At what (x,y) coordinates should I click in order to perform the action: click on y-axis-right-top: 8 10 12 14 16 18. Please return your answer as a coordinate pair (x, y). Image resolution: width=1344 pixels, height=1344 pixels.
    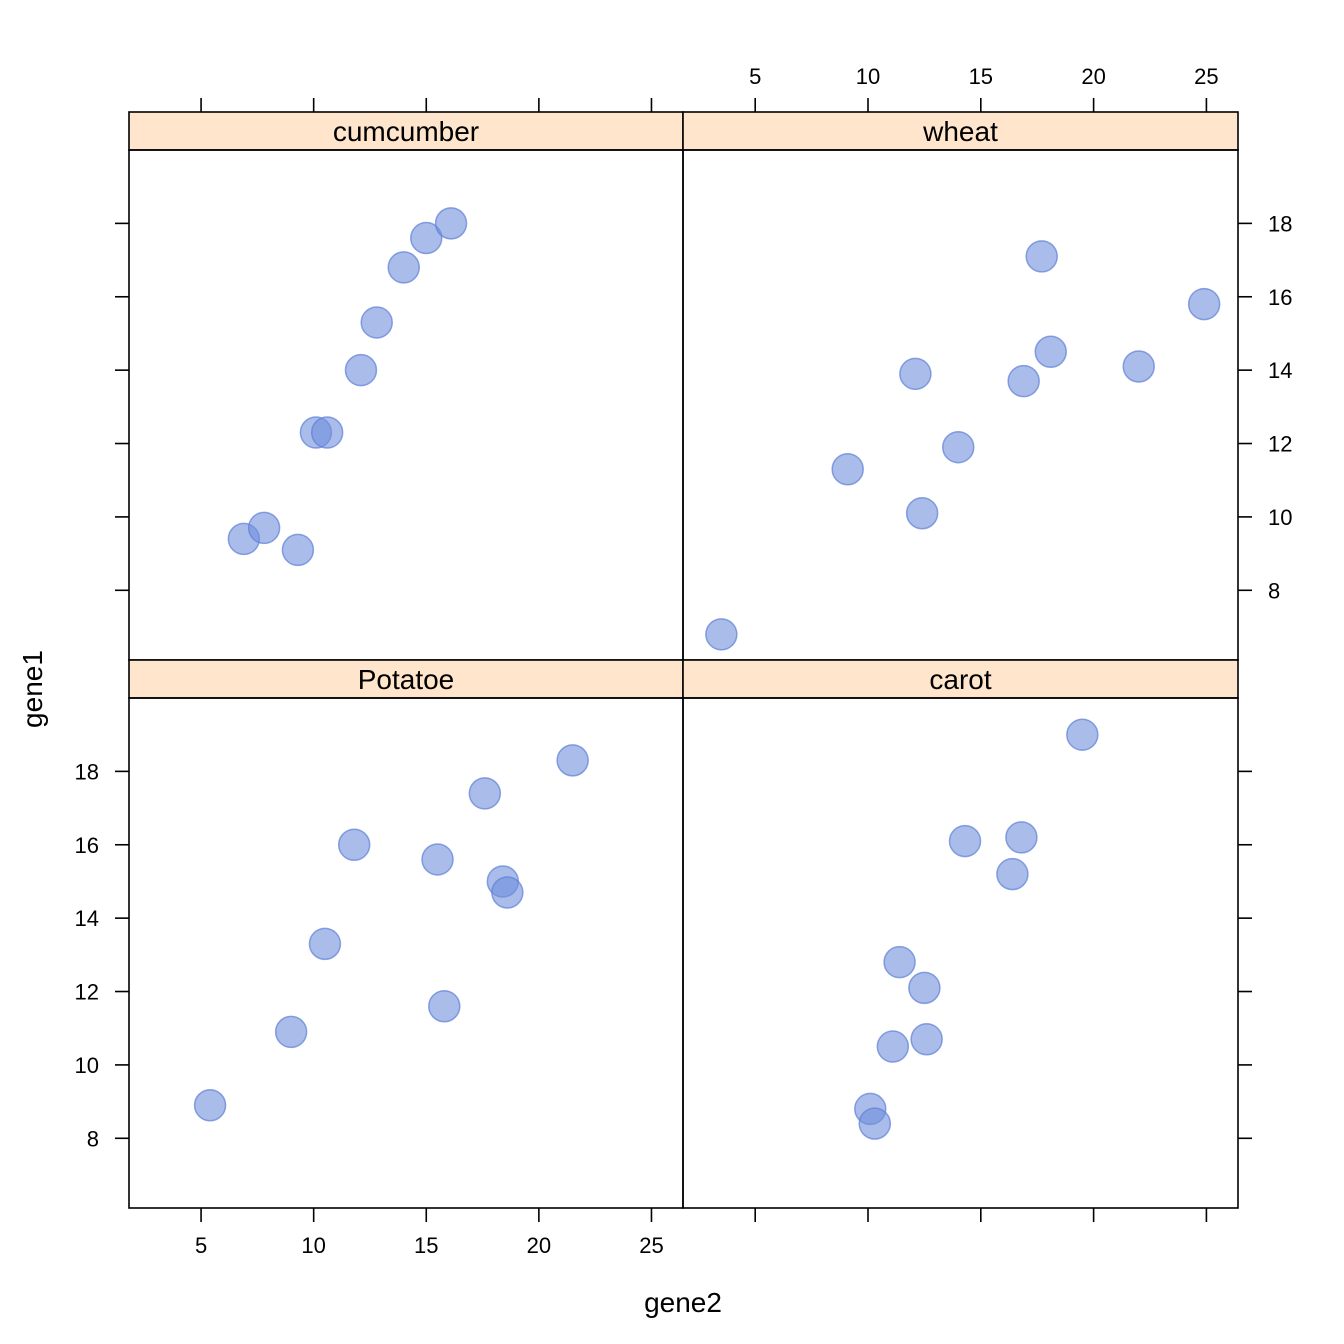
    Looking at the image, I should click on (1265, 407).